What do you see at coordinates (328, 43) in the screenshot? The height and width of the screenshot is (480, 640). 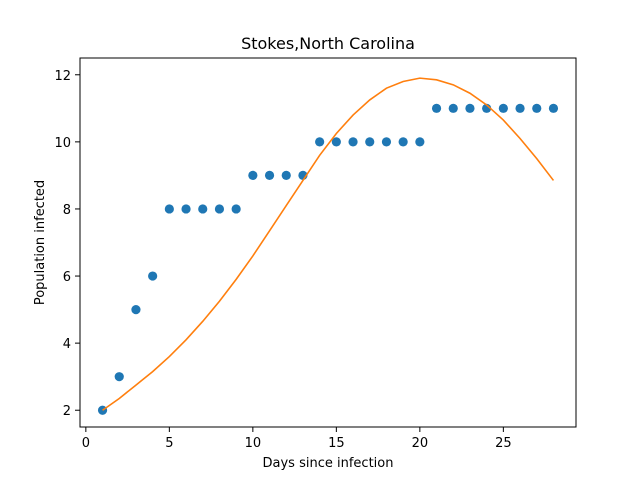 I see `chart-title: Stokes,North Carolina` at bounding box center [328, 43].